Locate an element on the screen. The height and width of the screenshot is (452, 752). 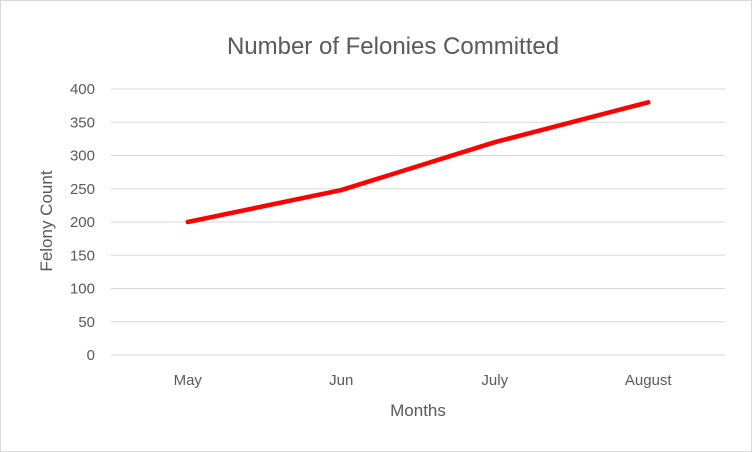
y-axis-title: Felony Count is located at coordinates (46, 220).